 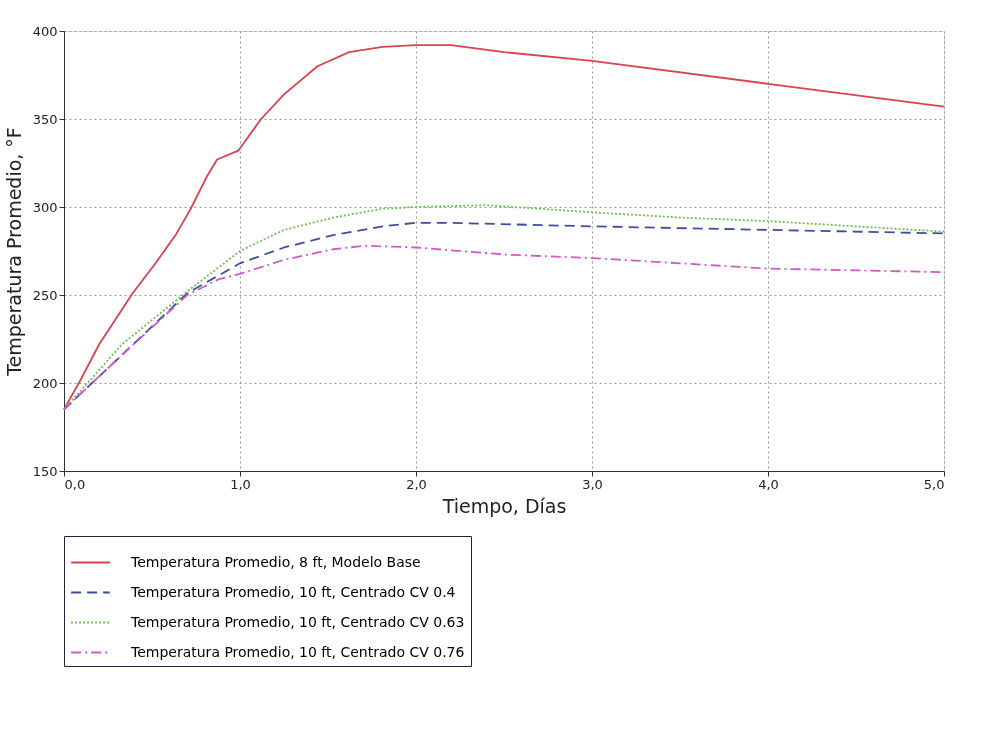 What do you see at coordinates (75, 484) in the screenshot?
I see `x-tick-label: 0,0` at bounding box center [75, 484].